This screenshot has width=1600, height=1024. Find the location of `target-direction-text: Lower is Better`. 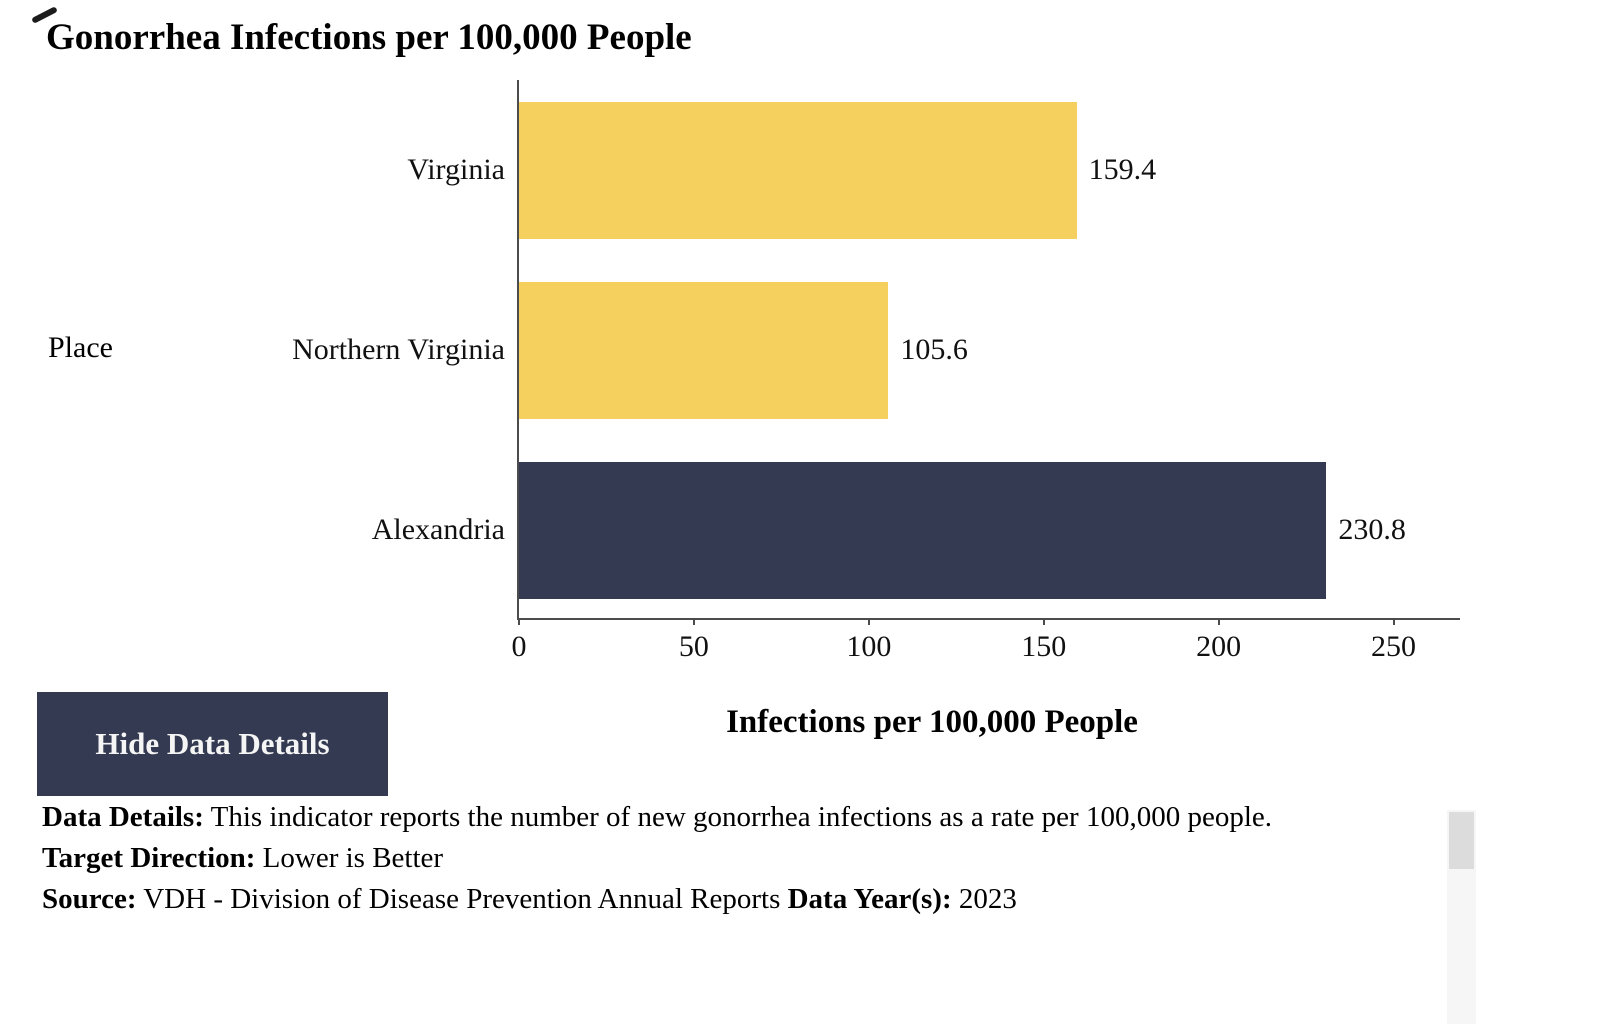

target-direction-text: Lower is Better is located at coordinates (349, 858).